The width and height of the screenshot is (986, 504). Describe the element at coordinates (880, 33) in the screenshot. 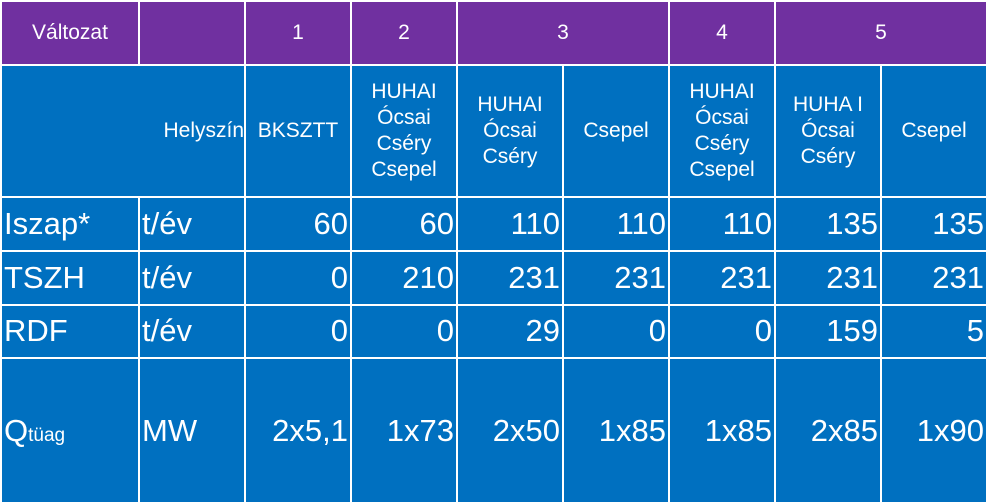

I see `header-variant-5: 5` at that location.